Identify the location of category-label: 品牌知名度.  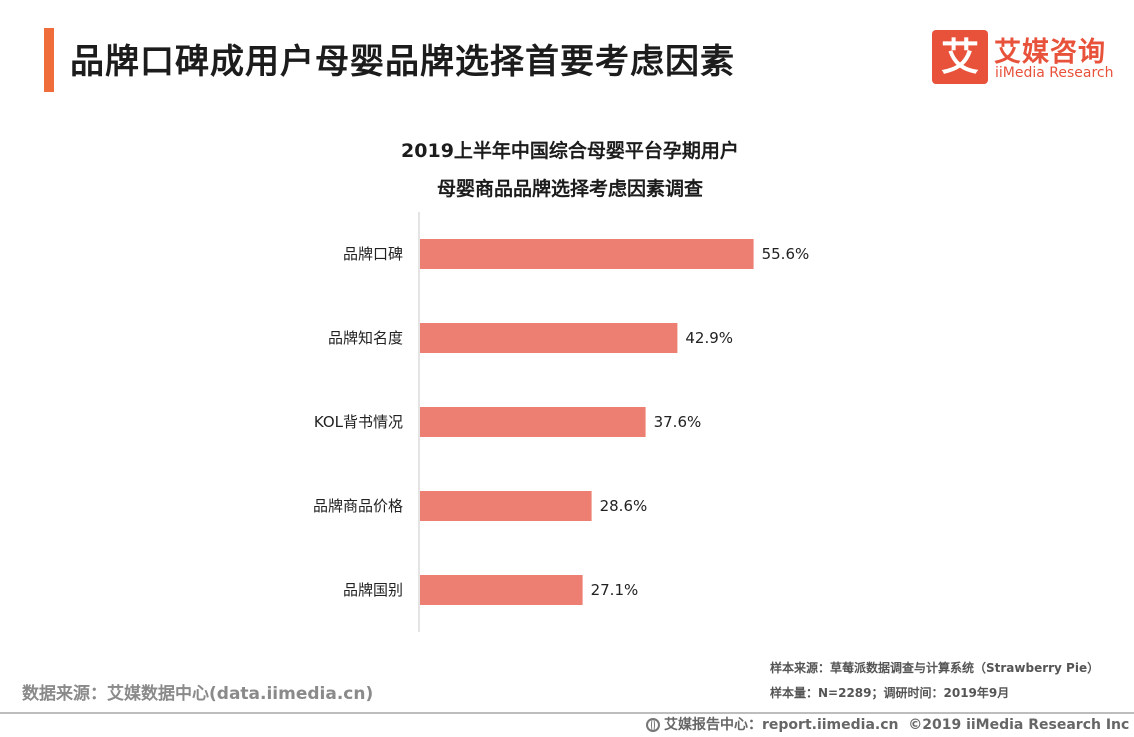
(365, 338).